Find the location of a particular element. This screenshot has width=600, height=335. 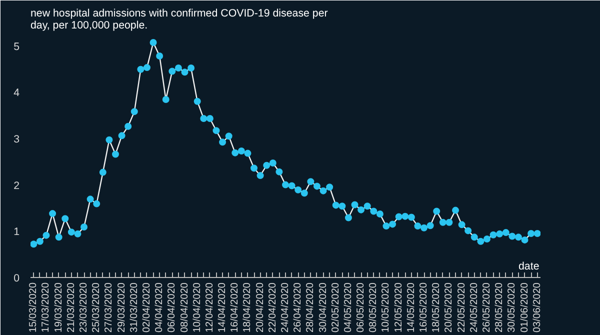

x-tick-label: 12/05/2020 is located at coordinates (398, 307).